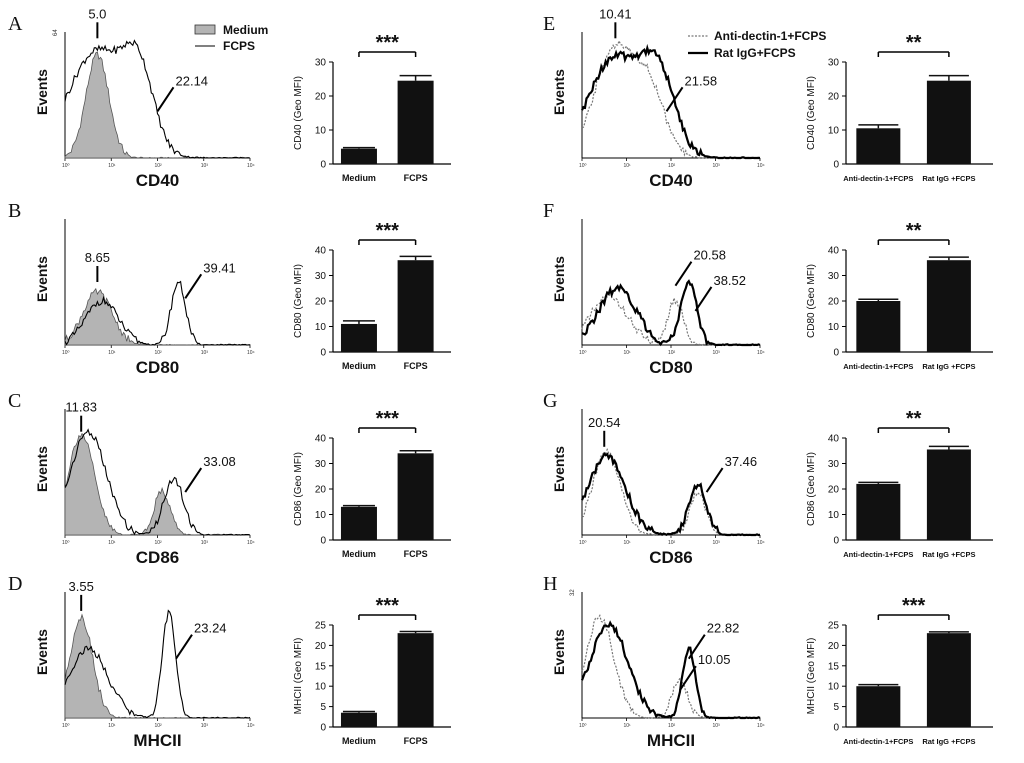 The height and width of the screenshot is (763, 1024). What do you see at coordinates (14, 401) in the screenshot?
I see `panel-letter: C` at bounding box center [14, 401].